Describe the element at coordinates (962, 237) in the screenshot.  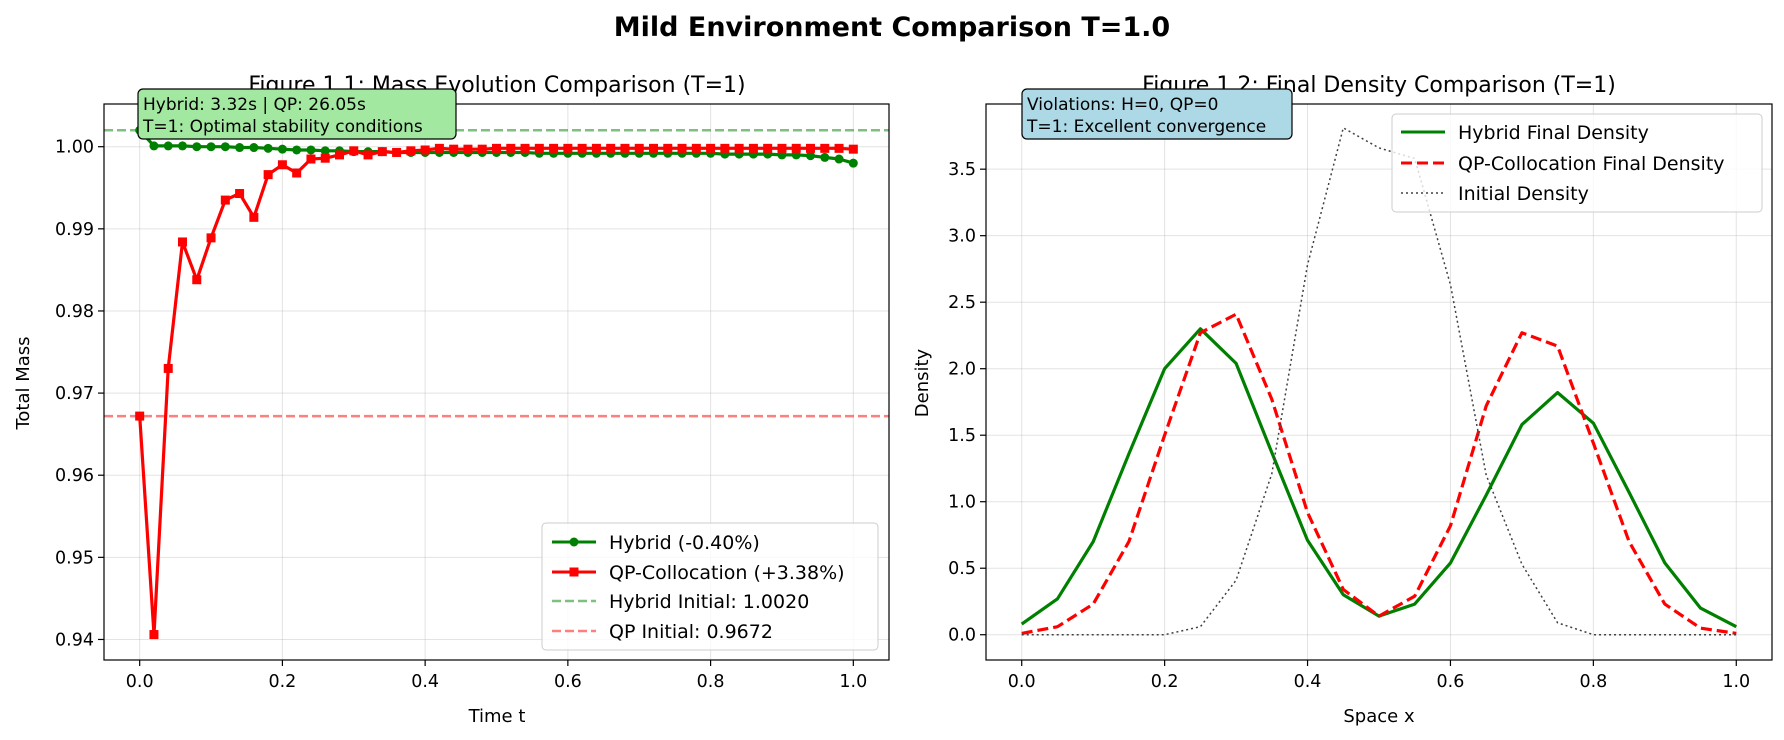
I see `y-tick-label: 3.0` at that location.